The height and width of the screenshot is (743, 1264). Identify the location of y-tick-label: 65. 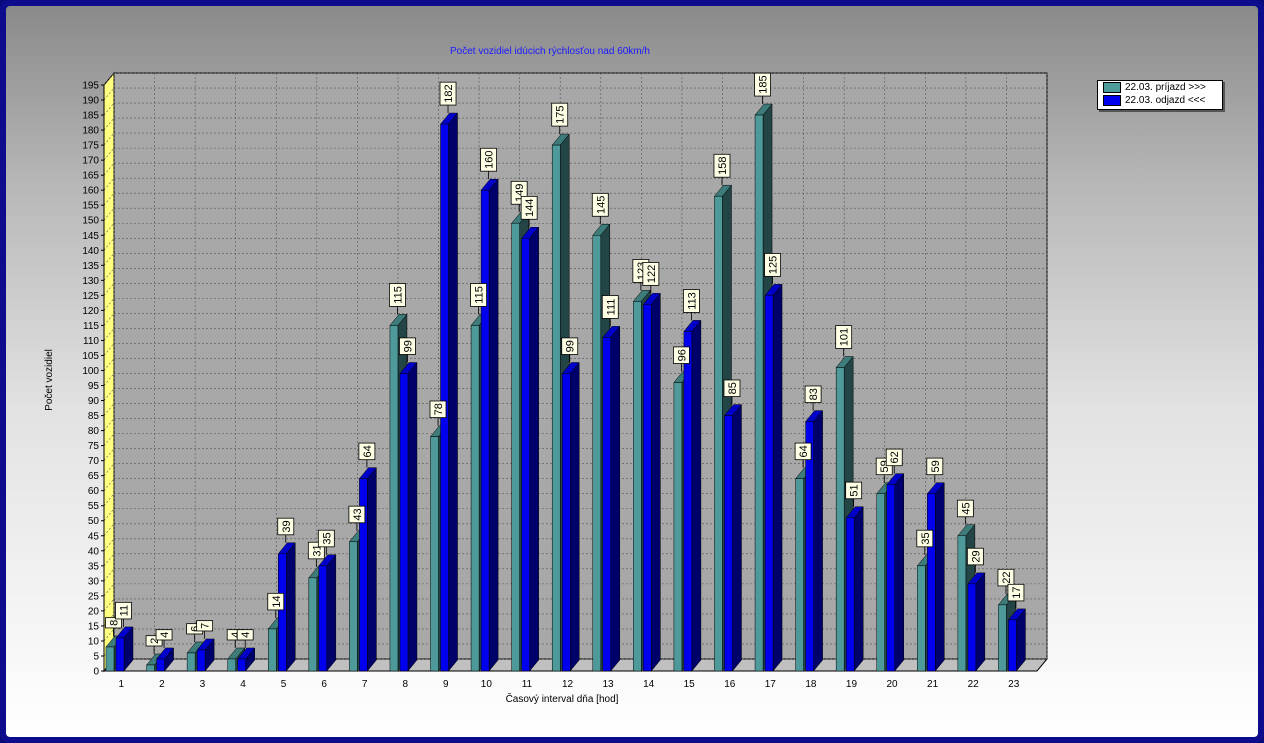
(94, 476).